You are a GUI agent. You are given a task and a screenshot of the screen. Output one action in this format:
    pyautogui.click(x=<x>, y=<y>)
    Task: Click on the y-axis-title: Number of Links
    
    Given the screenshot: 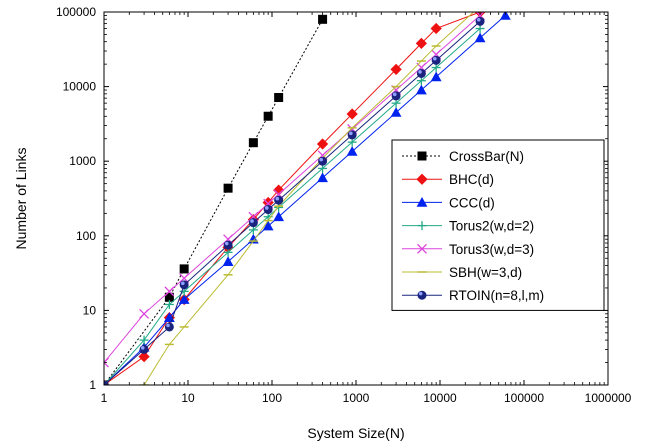 What is the action you would take?
    pyautogui.click(x=21, y=199)
    